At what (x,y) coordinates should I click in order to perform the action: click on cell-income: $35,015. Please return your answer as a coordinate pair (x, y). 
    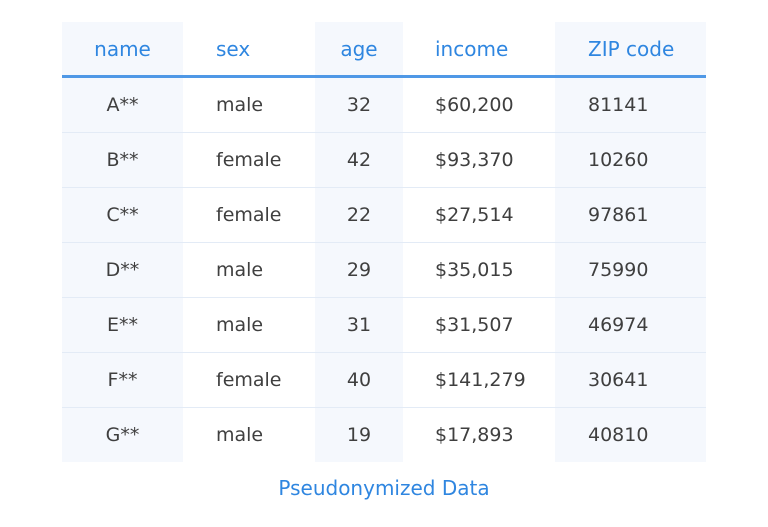
    Looking at the image, I should click on (479, 270).